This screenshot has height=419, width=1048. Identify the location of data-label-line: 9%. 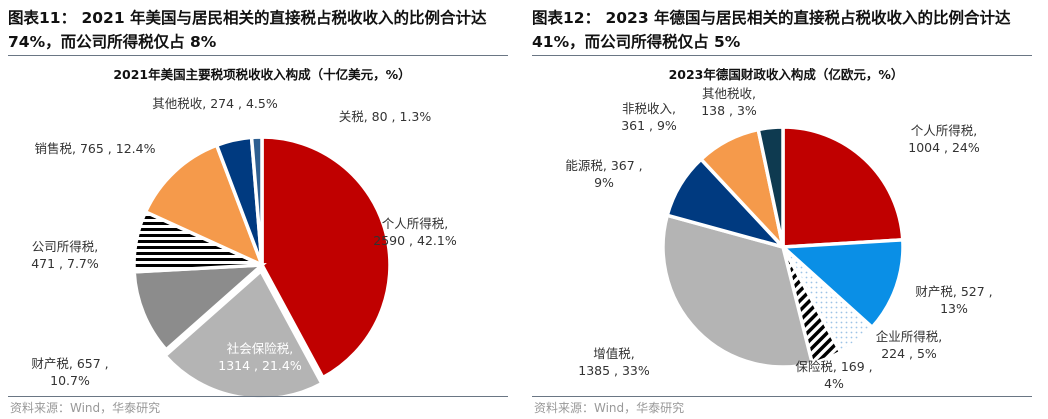
(604, 182).